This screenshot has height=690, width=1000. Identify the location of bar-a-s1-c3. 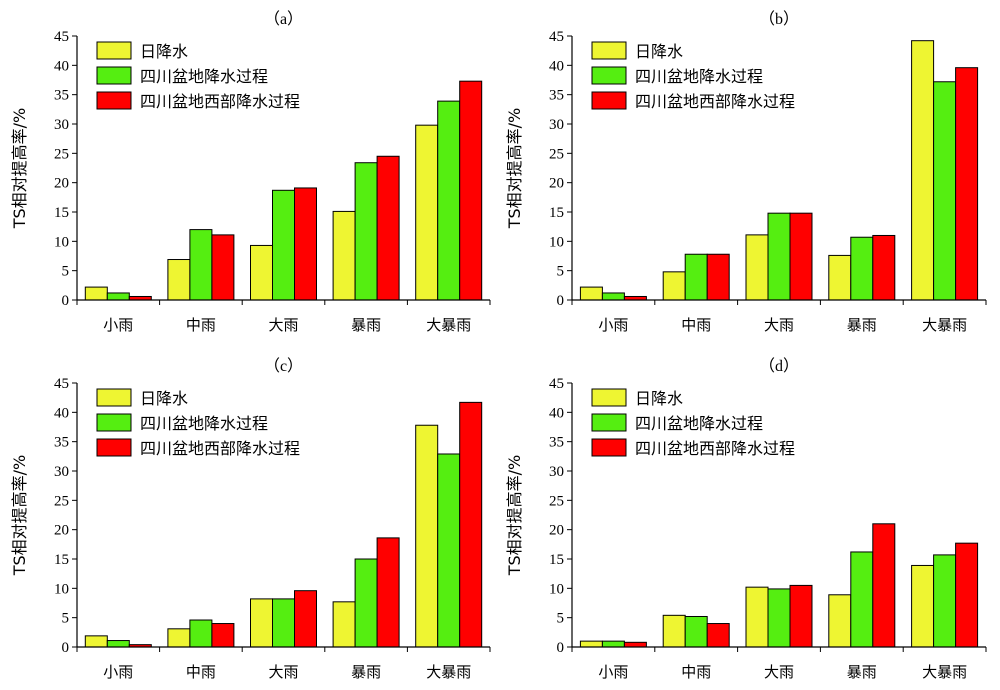
(366, 231).